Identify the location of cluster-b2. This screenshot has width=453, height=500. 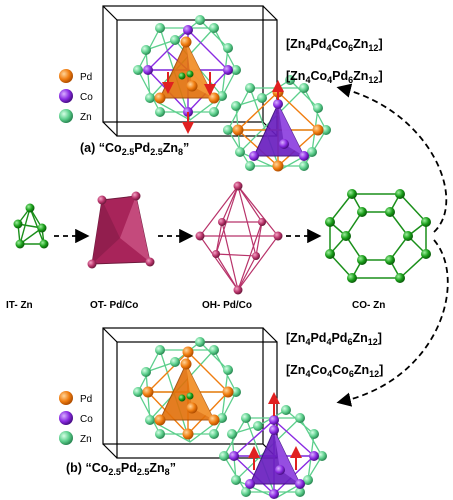
(273, 445).